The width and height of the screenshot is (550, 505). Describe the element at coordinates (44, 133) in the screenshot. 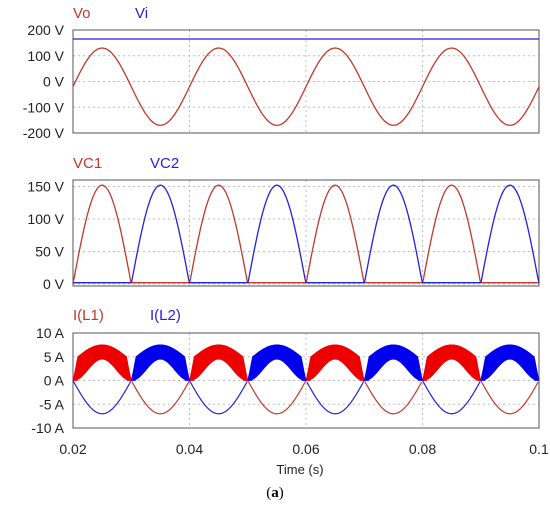

I see `y-tick-label: -200 V` at that location.